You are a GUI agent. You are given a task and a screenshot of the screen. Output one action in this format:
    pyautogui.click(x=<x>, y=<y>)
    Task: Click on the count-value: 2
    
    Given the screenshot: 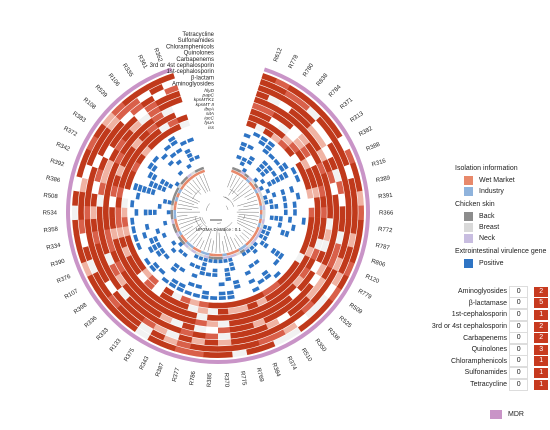 What is the action you would take?
    pyautogui.click(x=541, y=291)
    